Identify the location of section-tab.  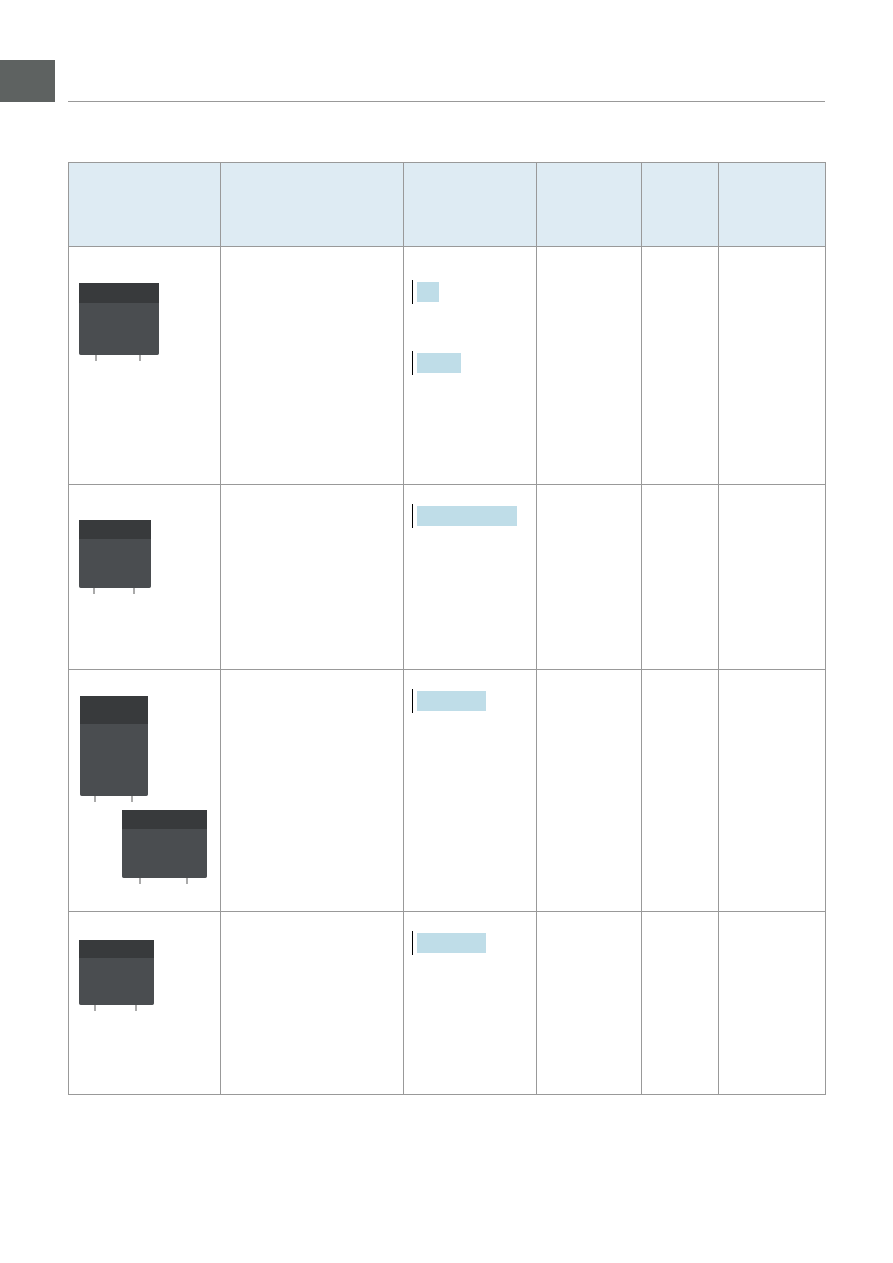
(27, 81).